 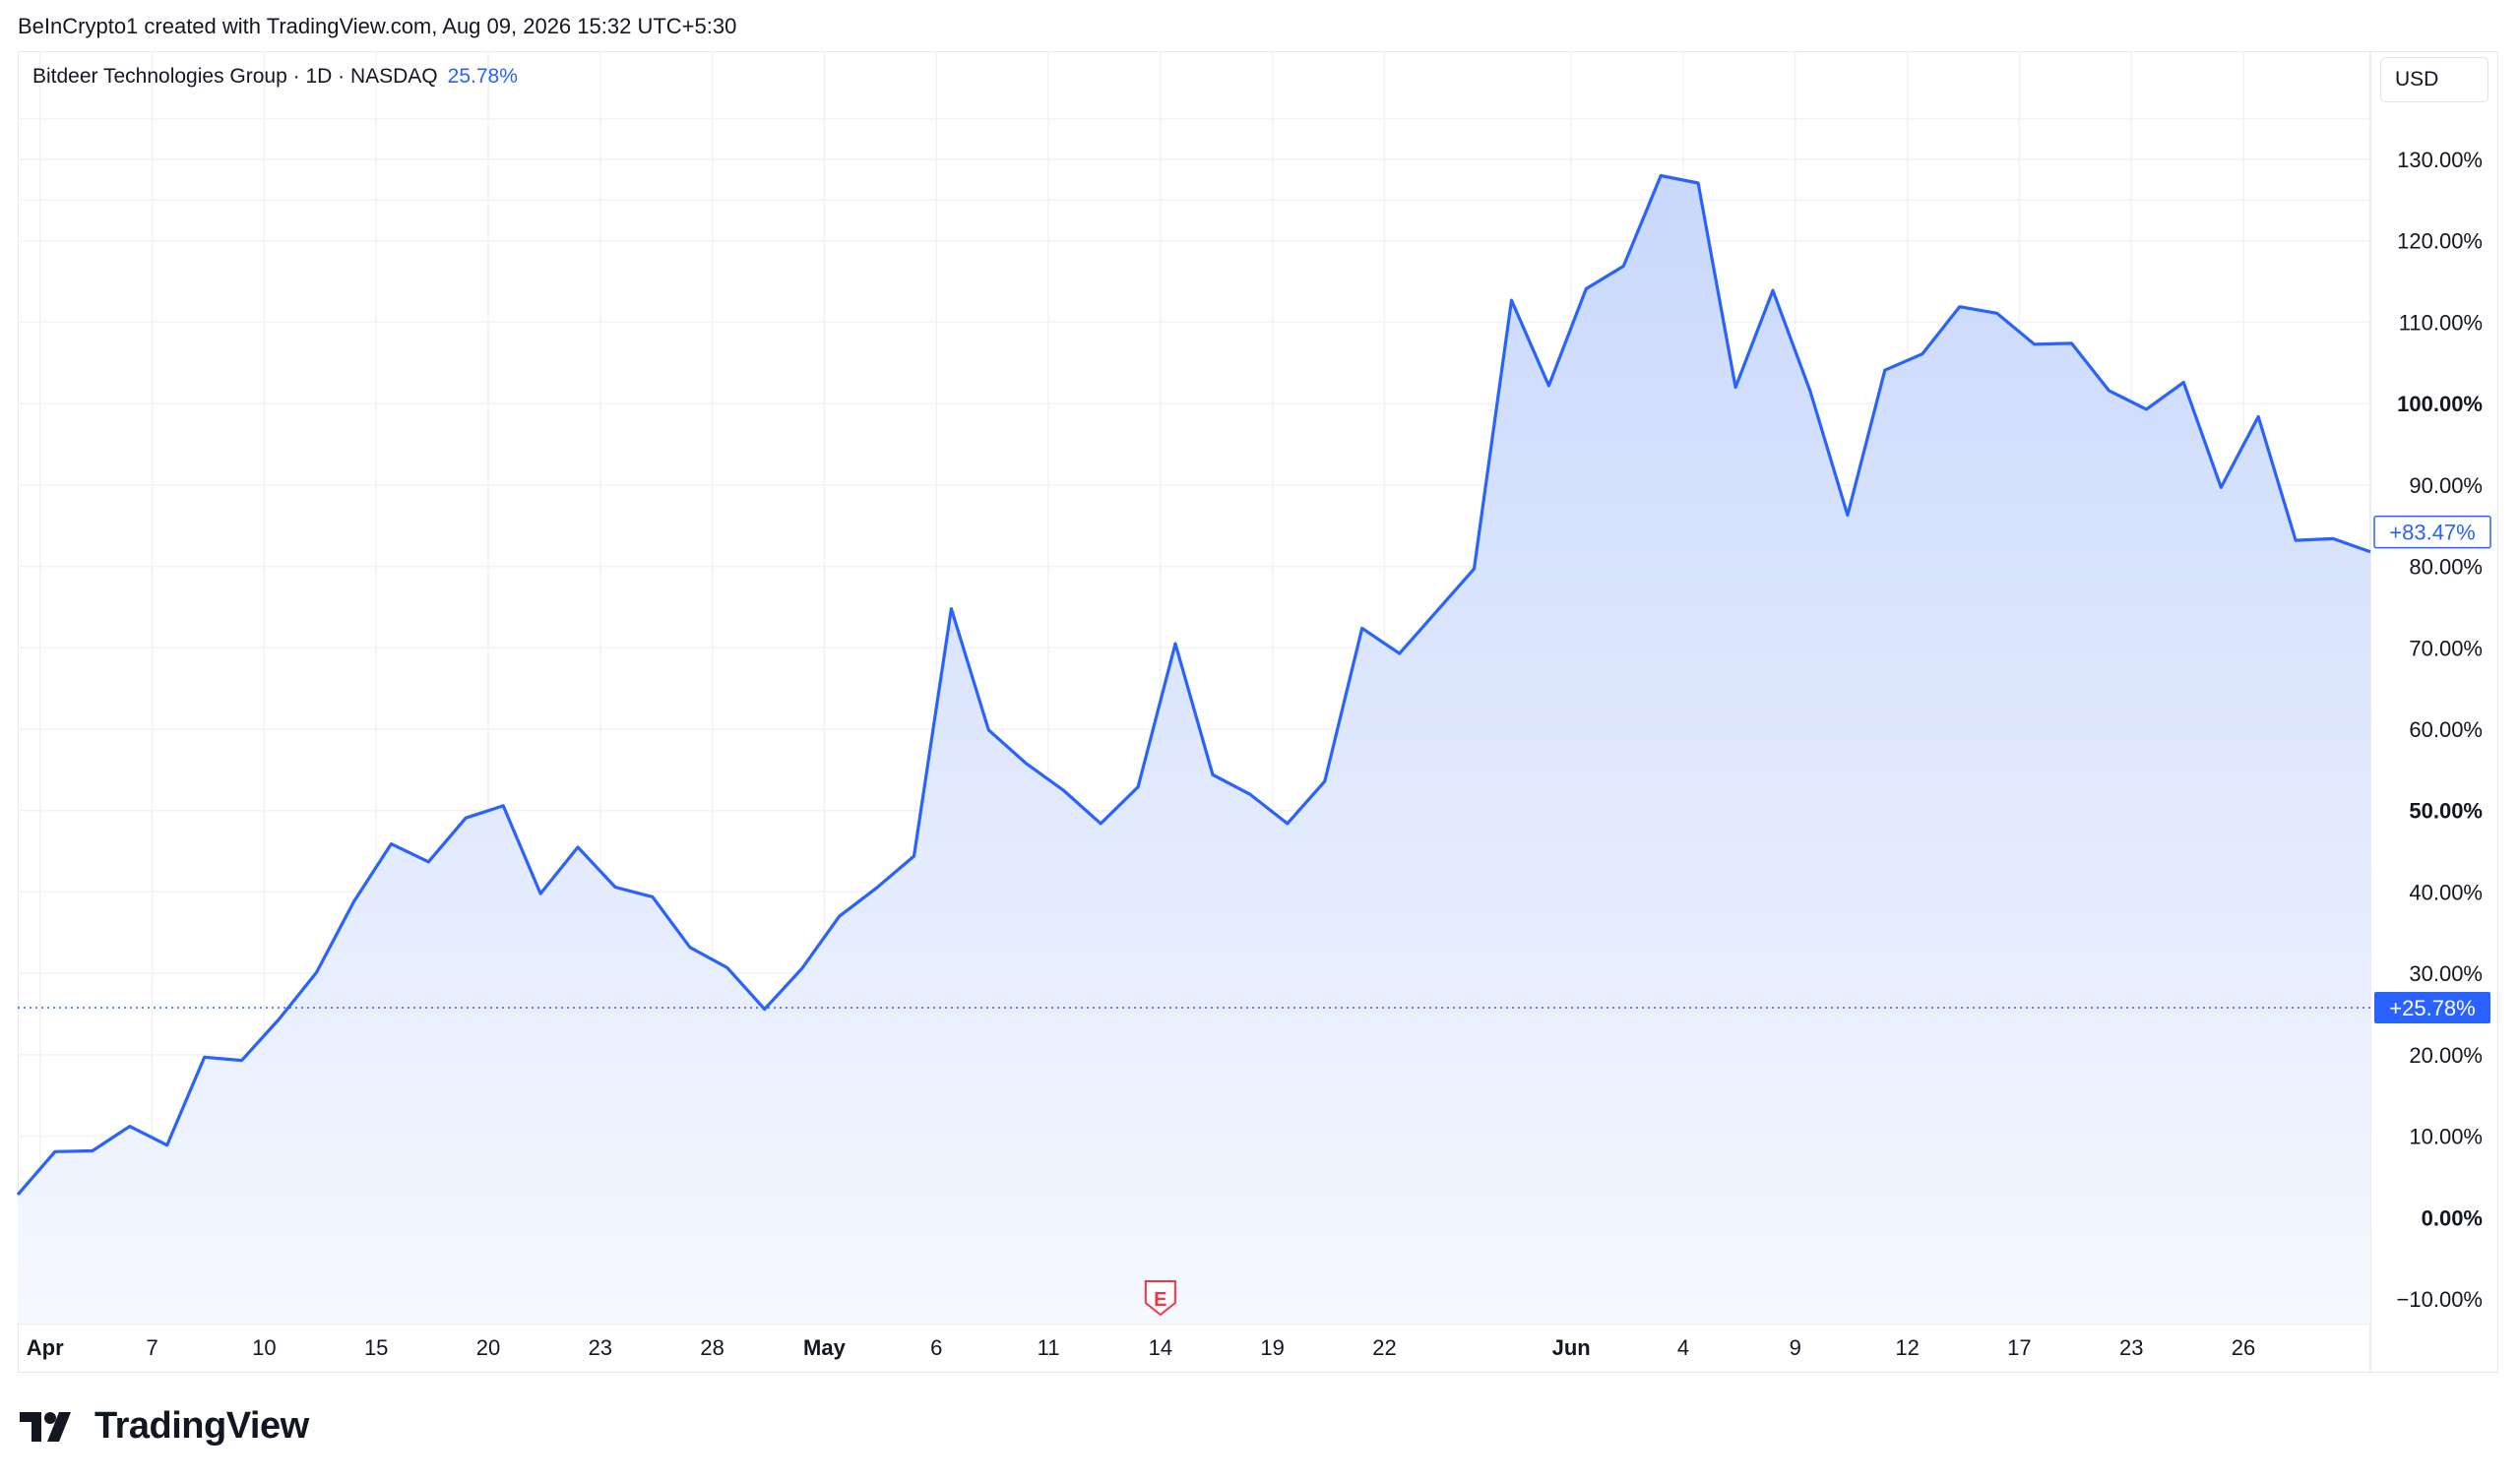 I want to click on x-tick-label: 11, so click(x=1049, y=1347).